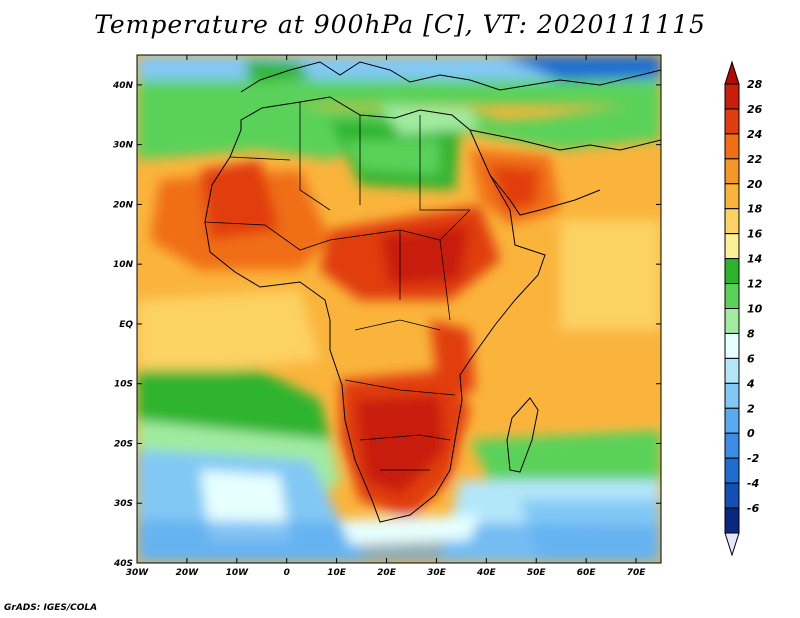 Image resolution: width=800 pixels, height=618 pixels. What do you see at coordinates (188, 573) in the screenshot?
I see `lon-label: 20W` at bounding box center [188, 573].